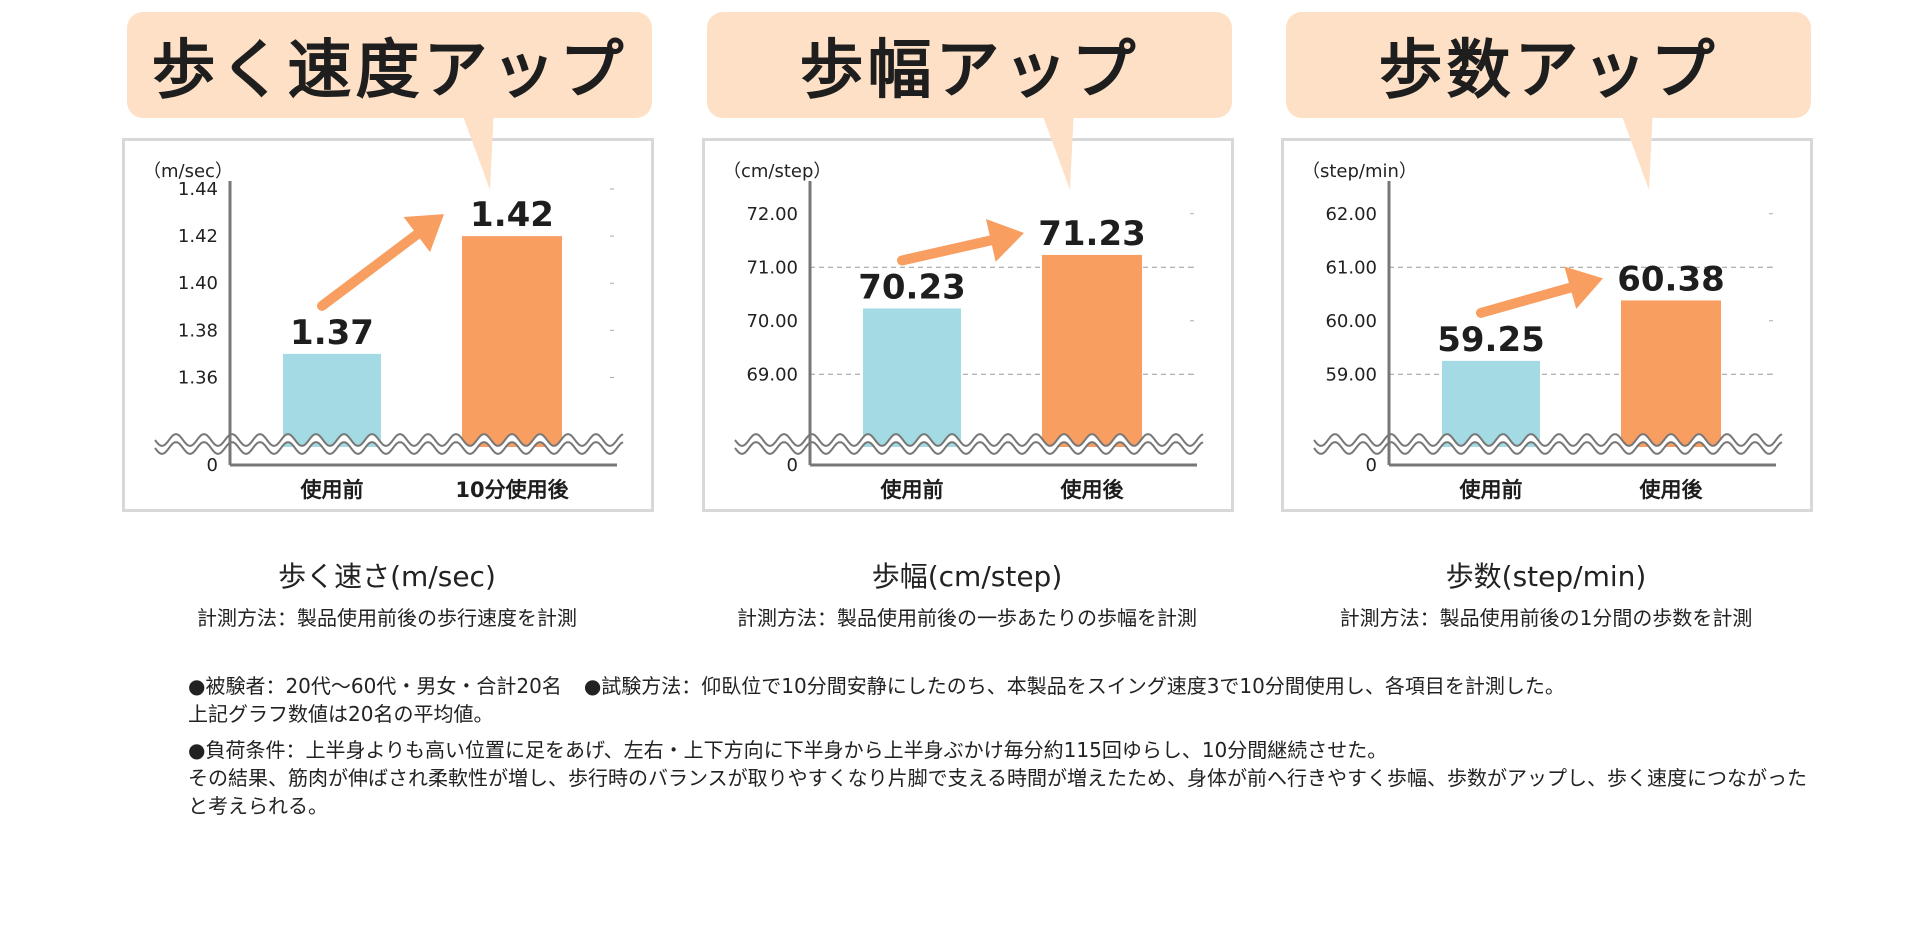 The height and width of the screenshot is (935, 1924). I want to click on category-label-1: 10分使用後, so click(512, 490).